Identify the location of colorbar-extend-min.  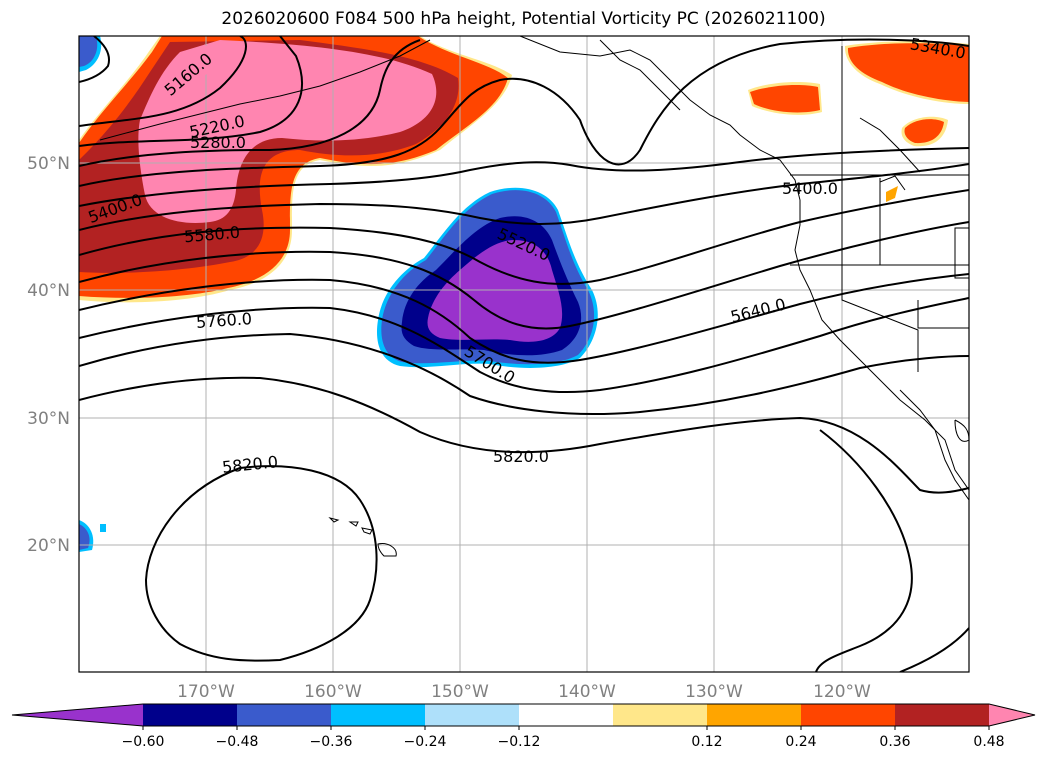
(77, 715).